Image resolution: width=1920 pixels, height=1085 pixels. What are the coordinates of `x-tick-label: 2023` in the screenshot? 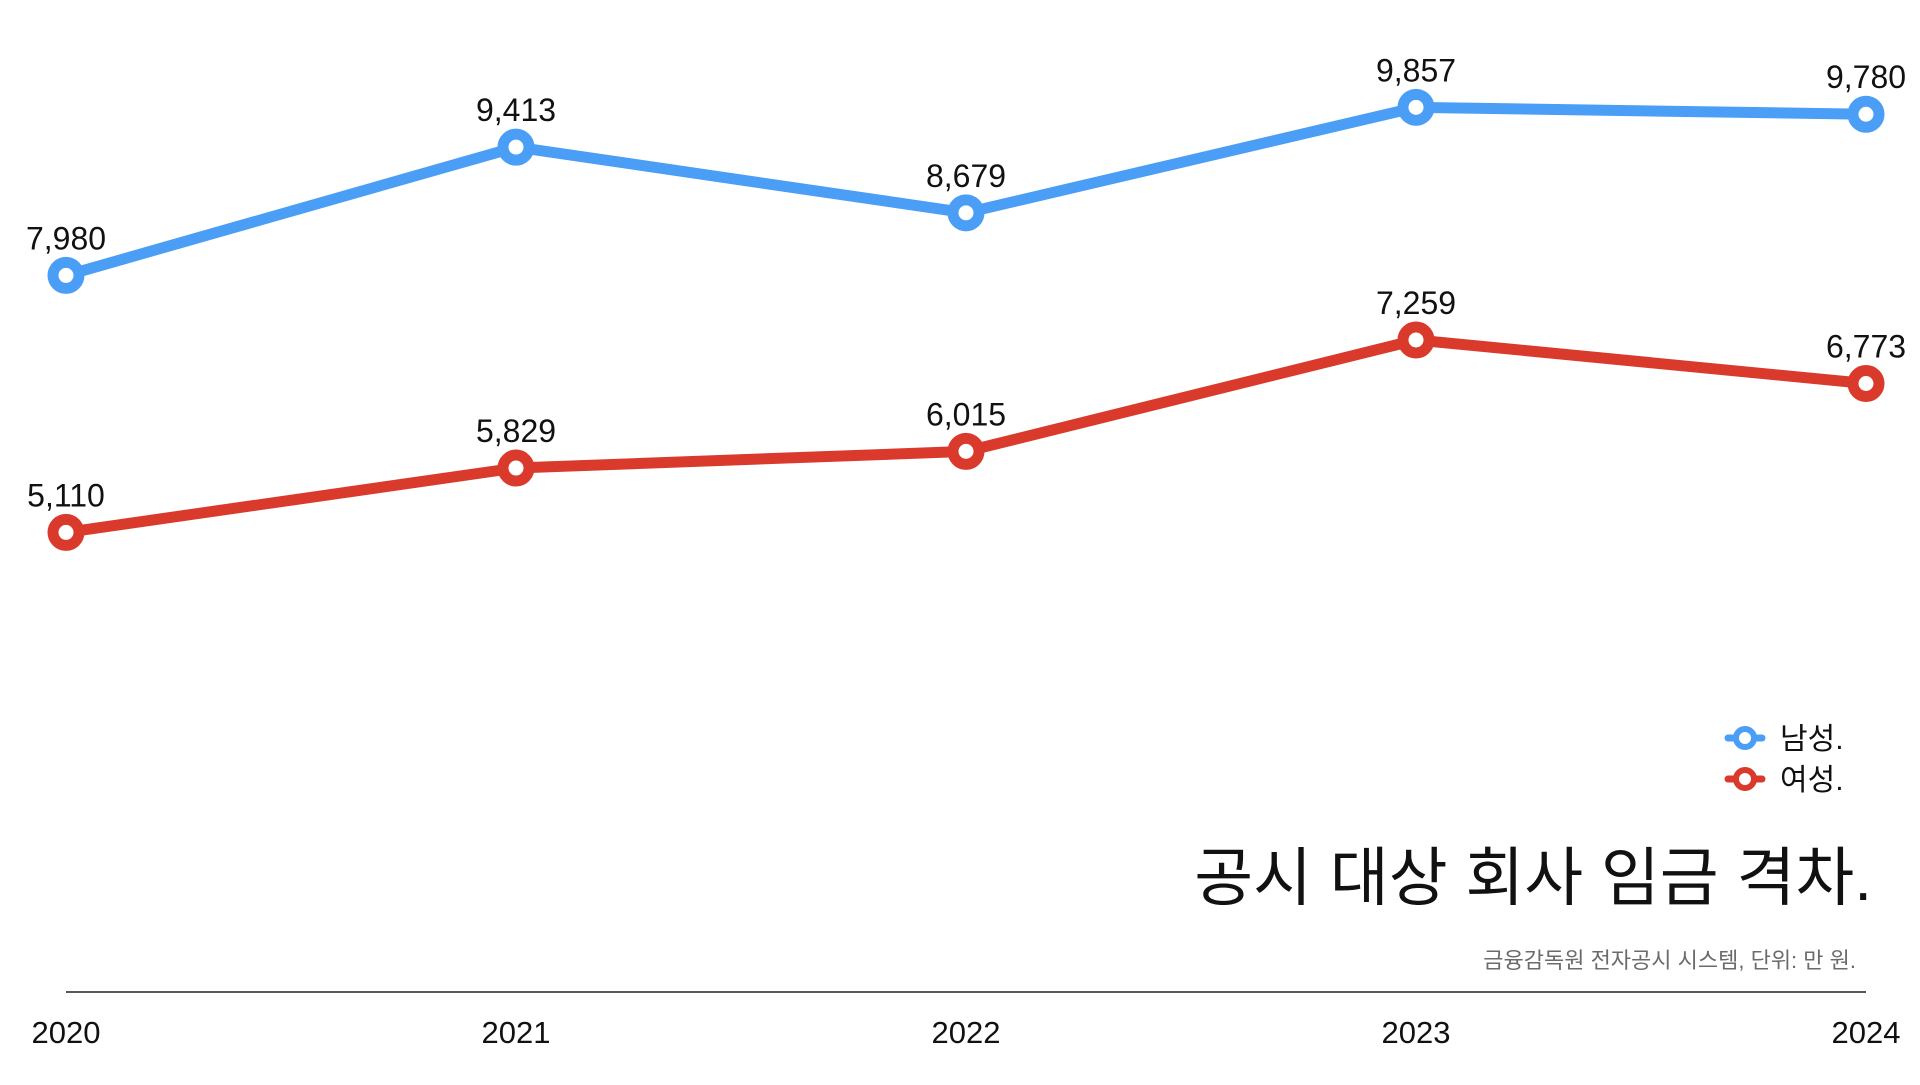 It's located at (1416, 1032).